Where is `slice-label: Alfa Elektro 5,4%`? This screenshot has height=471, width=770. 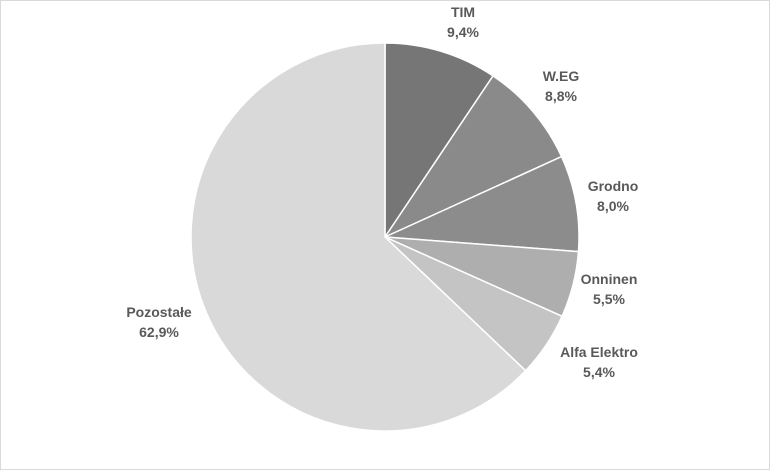 slice-label: Alfa Elektro 5,4% is located at coordinates (599, 362).